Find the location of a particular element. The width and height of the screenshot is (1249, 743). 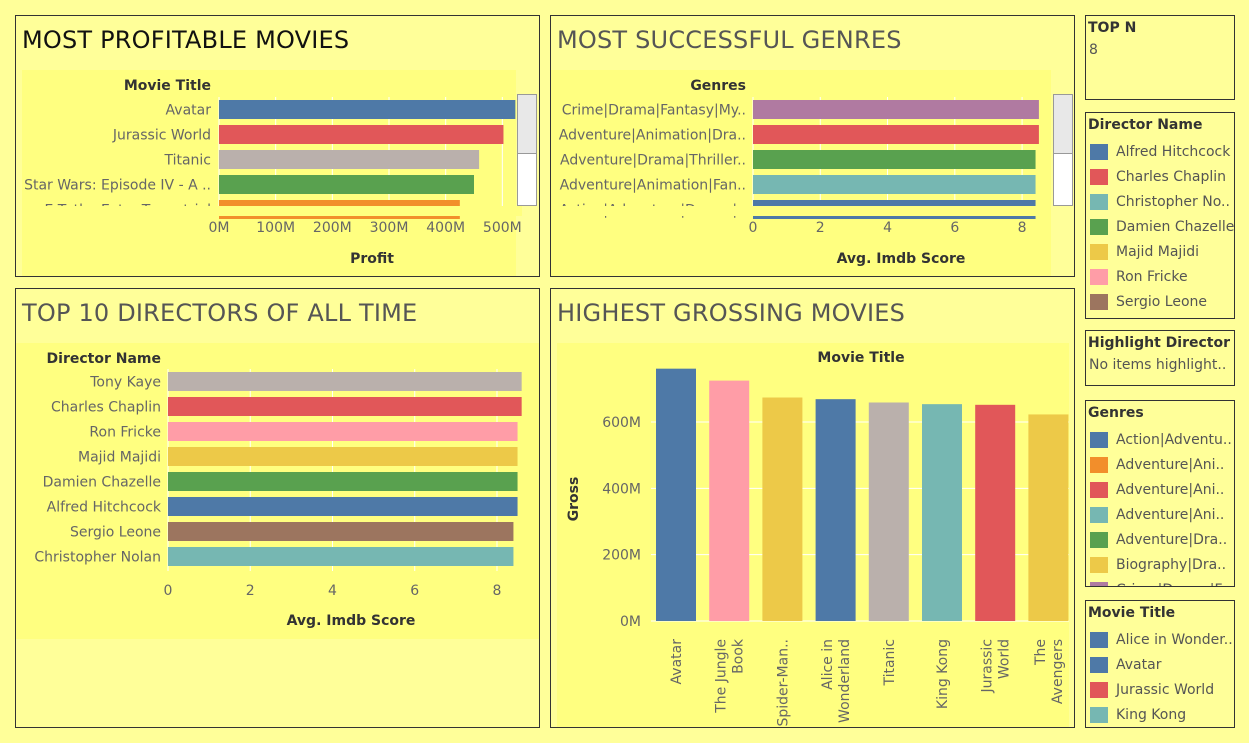

x-tick-label: 200M is located at coordinates (332, 228).